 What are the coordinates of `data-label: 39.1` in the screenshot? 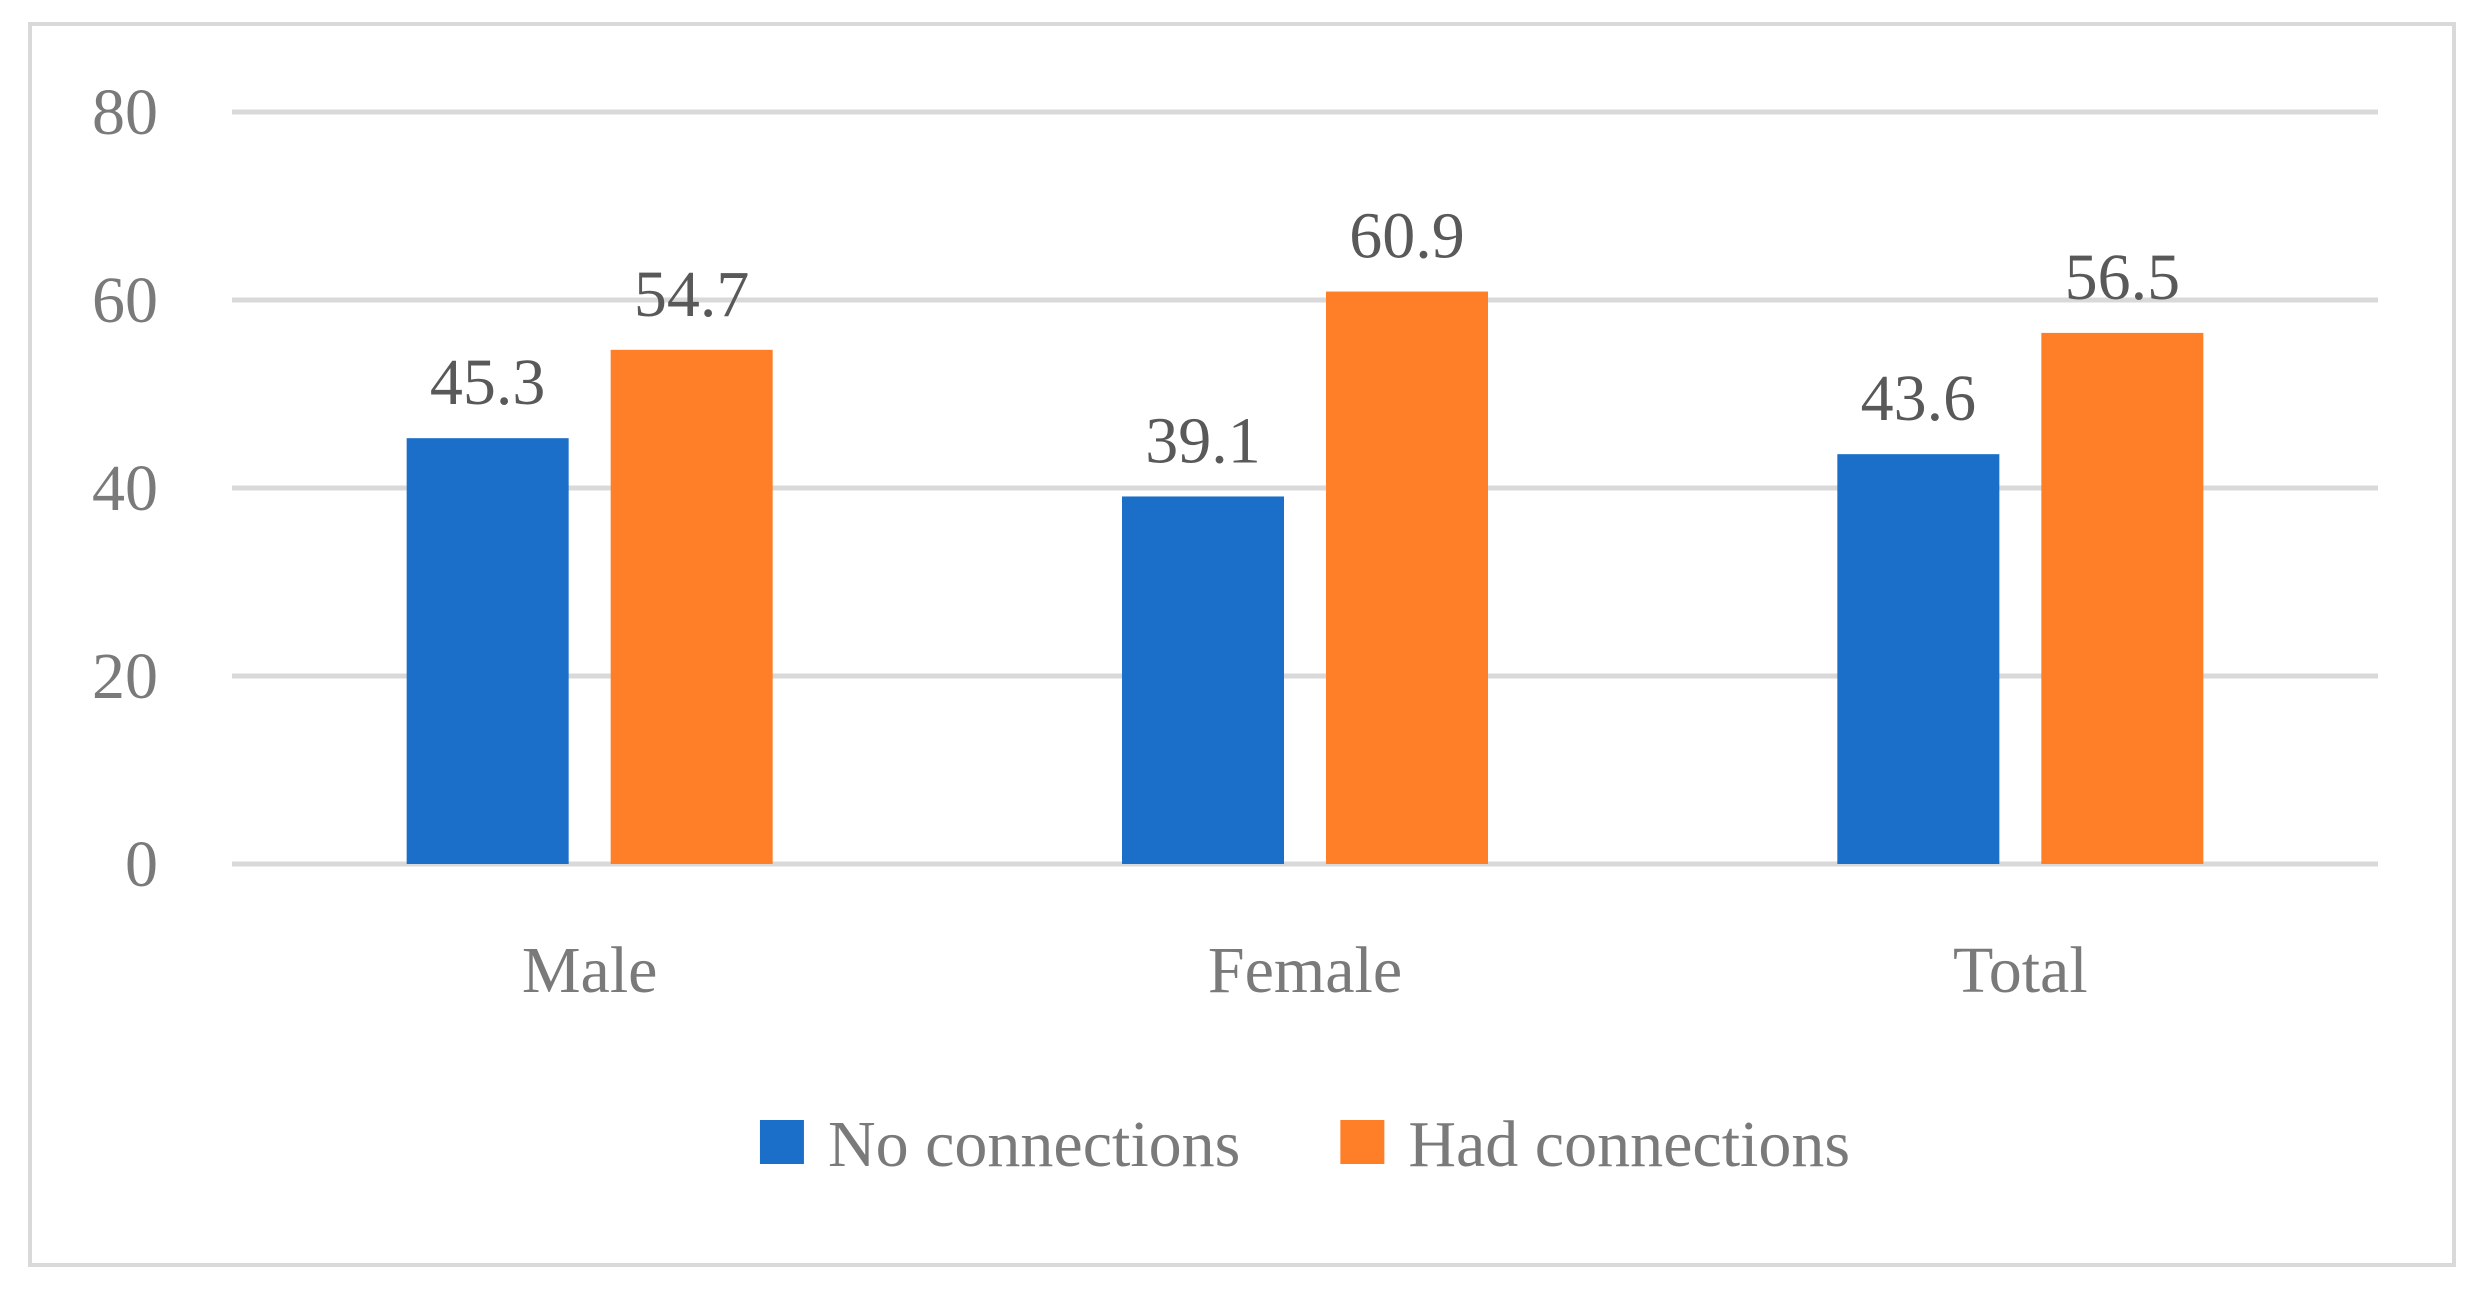 It's located at (1203, 440).